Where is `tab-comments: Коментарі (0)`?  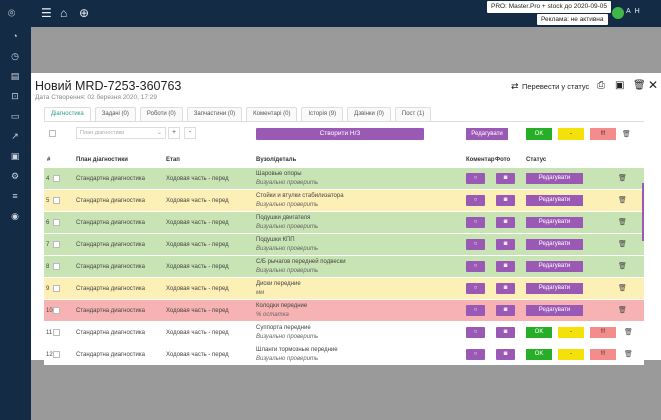 tab-comments: Коментарі (0) is located at coordinates (272, 114).